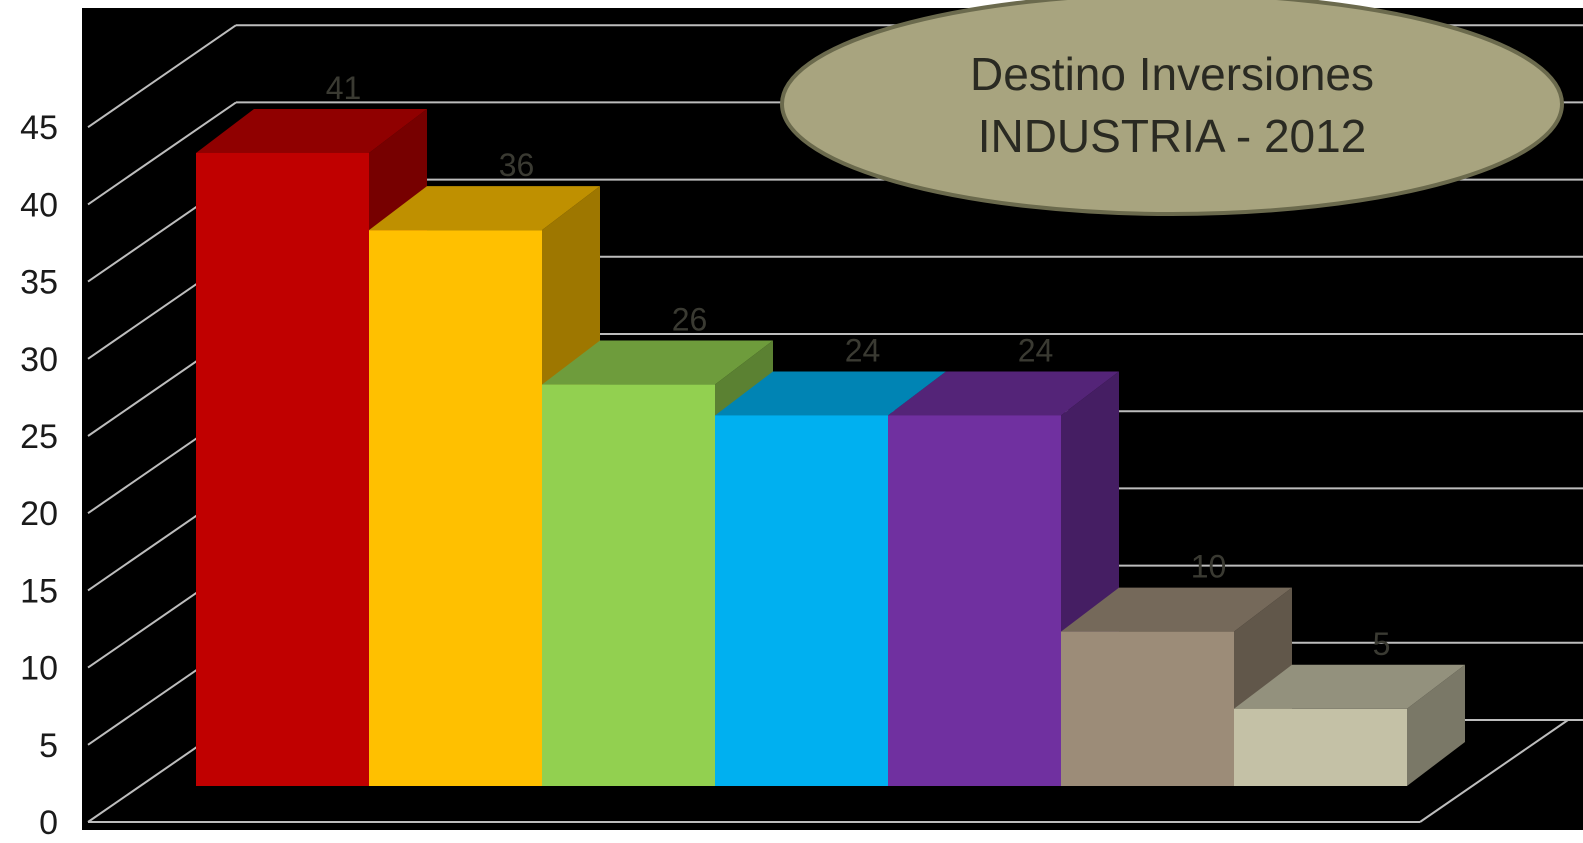  I want to click on title-ellipse, so click(1172, 108).